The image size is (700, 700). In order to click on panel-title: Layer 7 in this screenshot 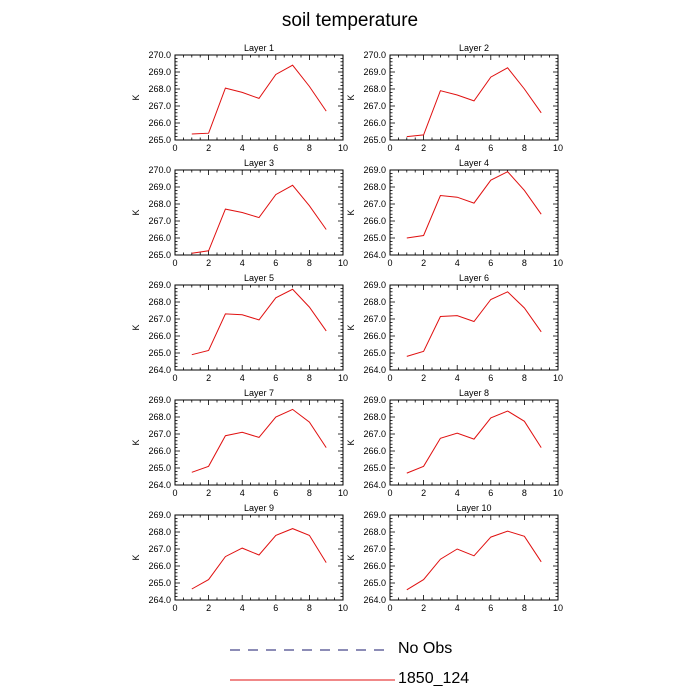, I will do `click(259, 393)`.